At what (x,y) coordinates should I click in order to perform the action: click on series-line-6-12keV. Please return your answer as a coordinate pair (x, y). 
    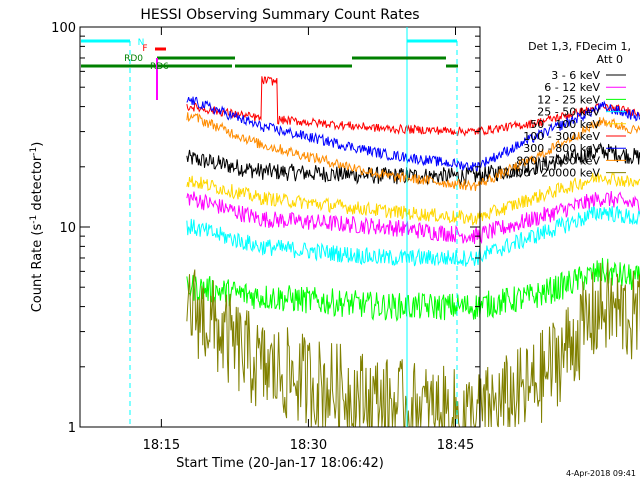
    Looking at the image, I should click on (413, 217).